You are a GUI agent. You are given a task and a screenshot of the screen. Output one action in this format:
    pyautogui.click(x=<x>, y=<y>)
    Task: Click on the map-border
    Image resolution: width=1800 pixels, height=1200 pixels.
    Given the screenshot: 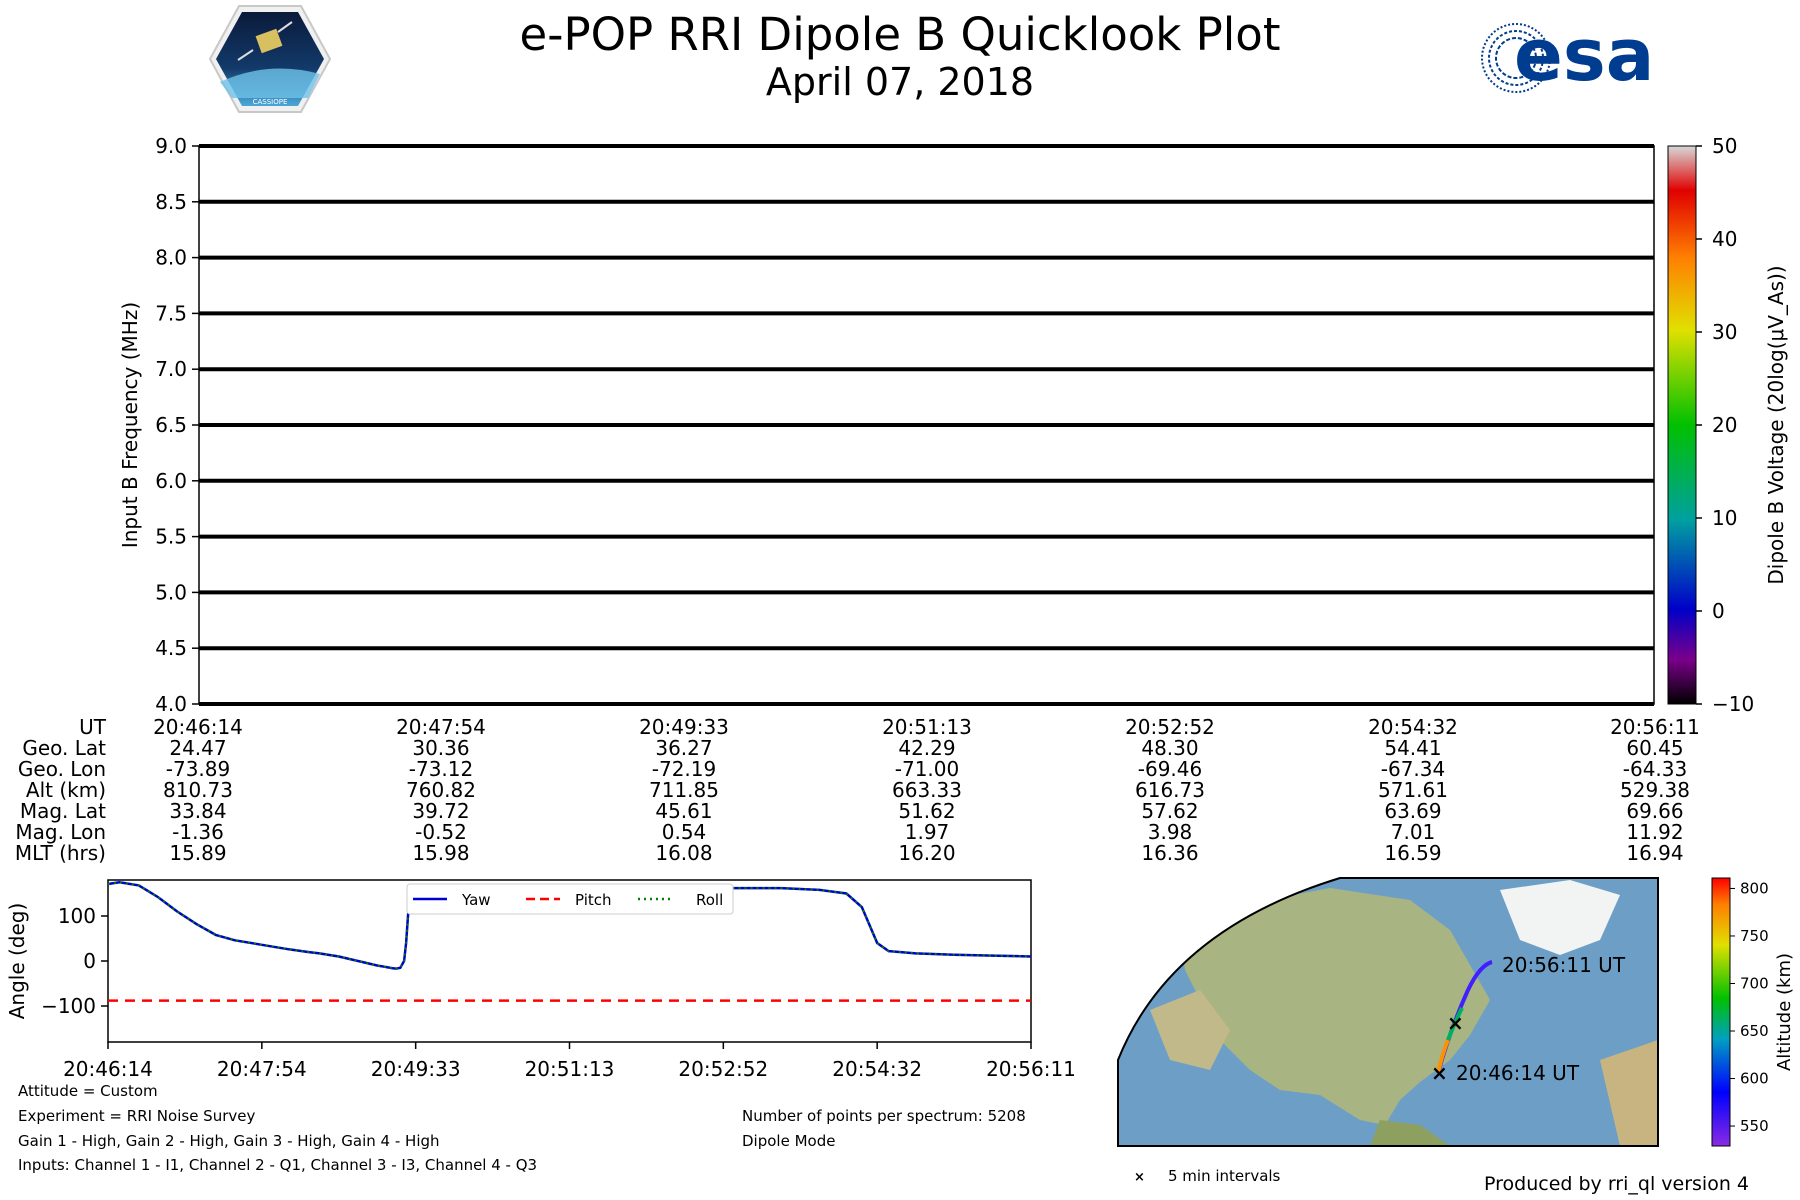 What is the action you would take?
    pyautogui.click(x=1388, y=1012)
    